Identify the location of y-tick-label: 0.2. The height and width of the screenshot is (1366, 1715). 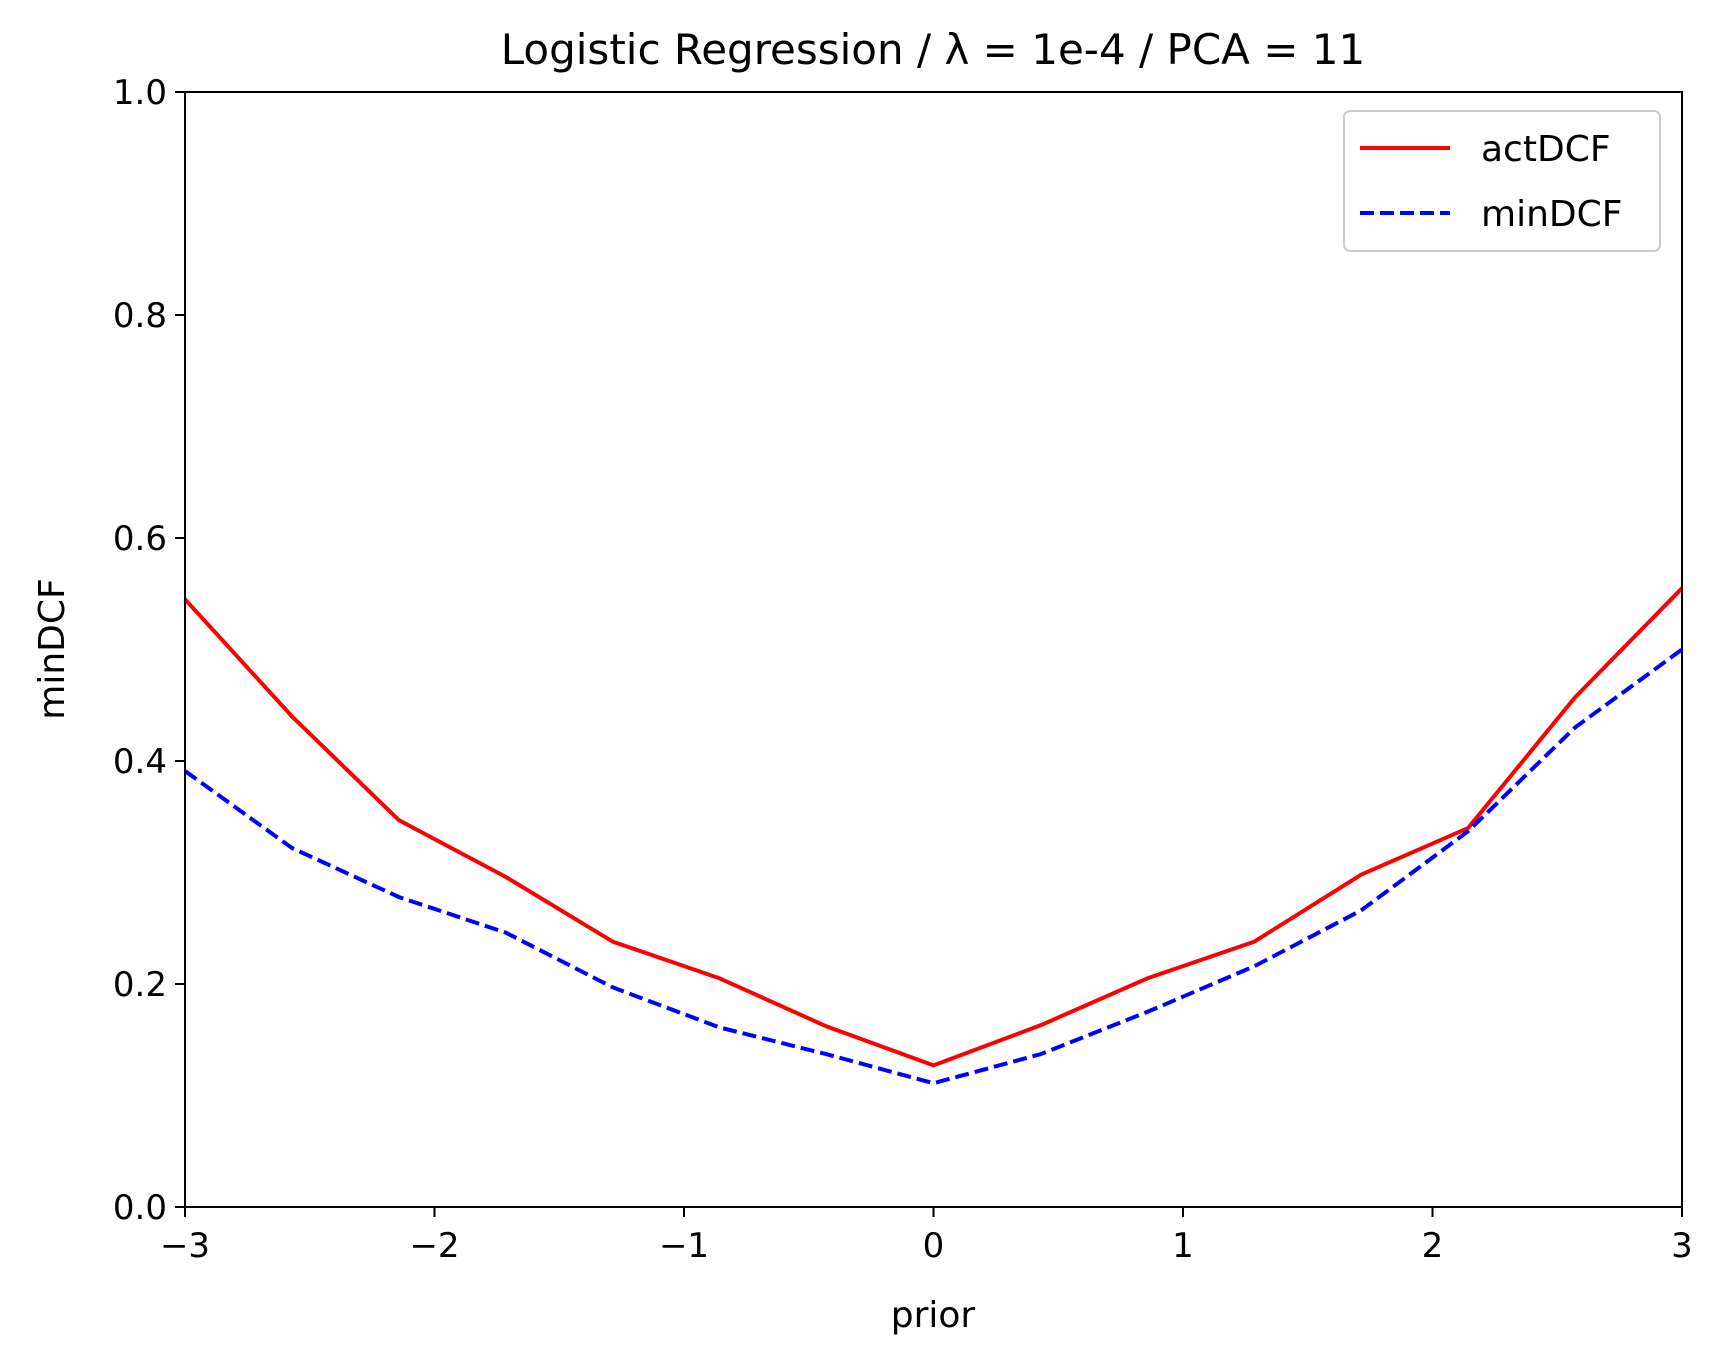
(140, 985).